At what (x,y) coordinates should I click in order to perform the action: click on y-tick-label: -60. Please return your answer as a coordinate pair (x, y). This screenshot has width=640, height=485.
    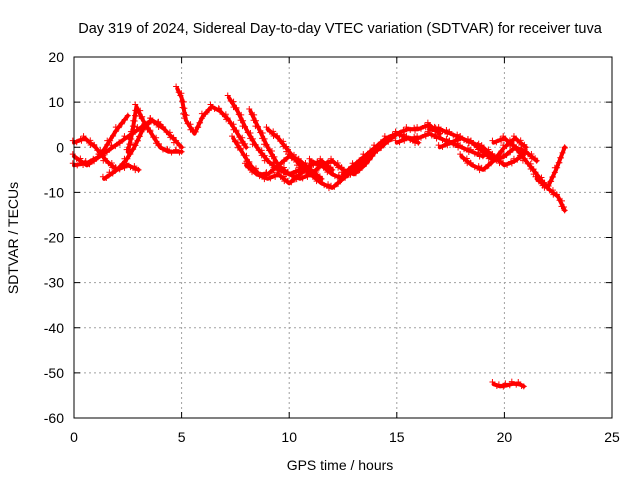
    Looking at the image, I should click on (54, 418).